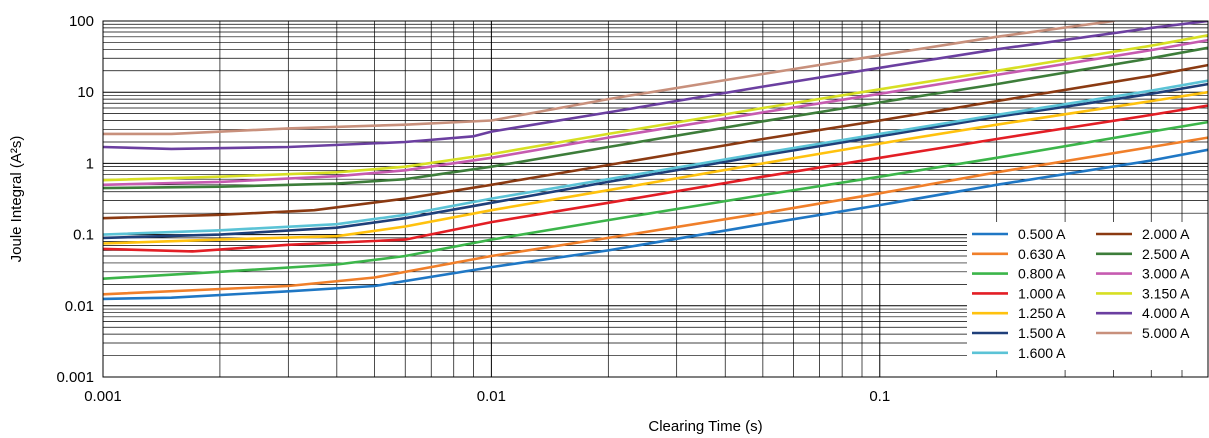  I want to click on x-tick-label: 0.01, so click(491, 396).